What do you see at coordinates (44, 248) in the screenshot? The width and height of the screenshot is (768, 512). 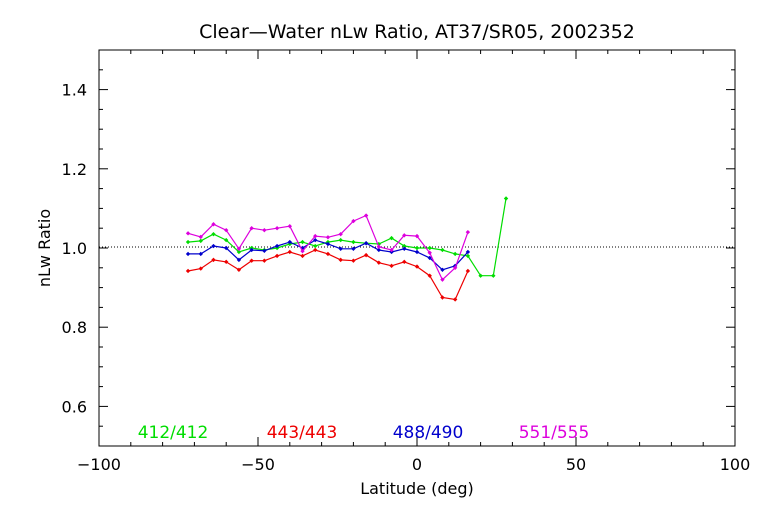 I see `y-axis-label: nLw Ratio` at bounding box center [44, 248].